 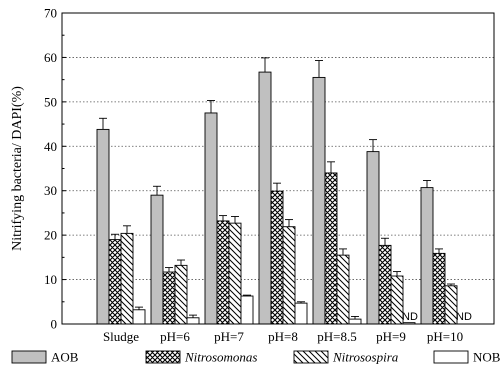 What do you see at coordinates (445, 336) in the screenshot?
I see `x-tick-label: pH=10` at bounding box center [445, 336].